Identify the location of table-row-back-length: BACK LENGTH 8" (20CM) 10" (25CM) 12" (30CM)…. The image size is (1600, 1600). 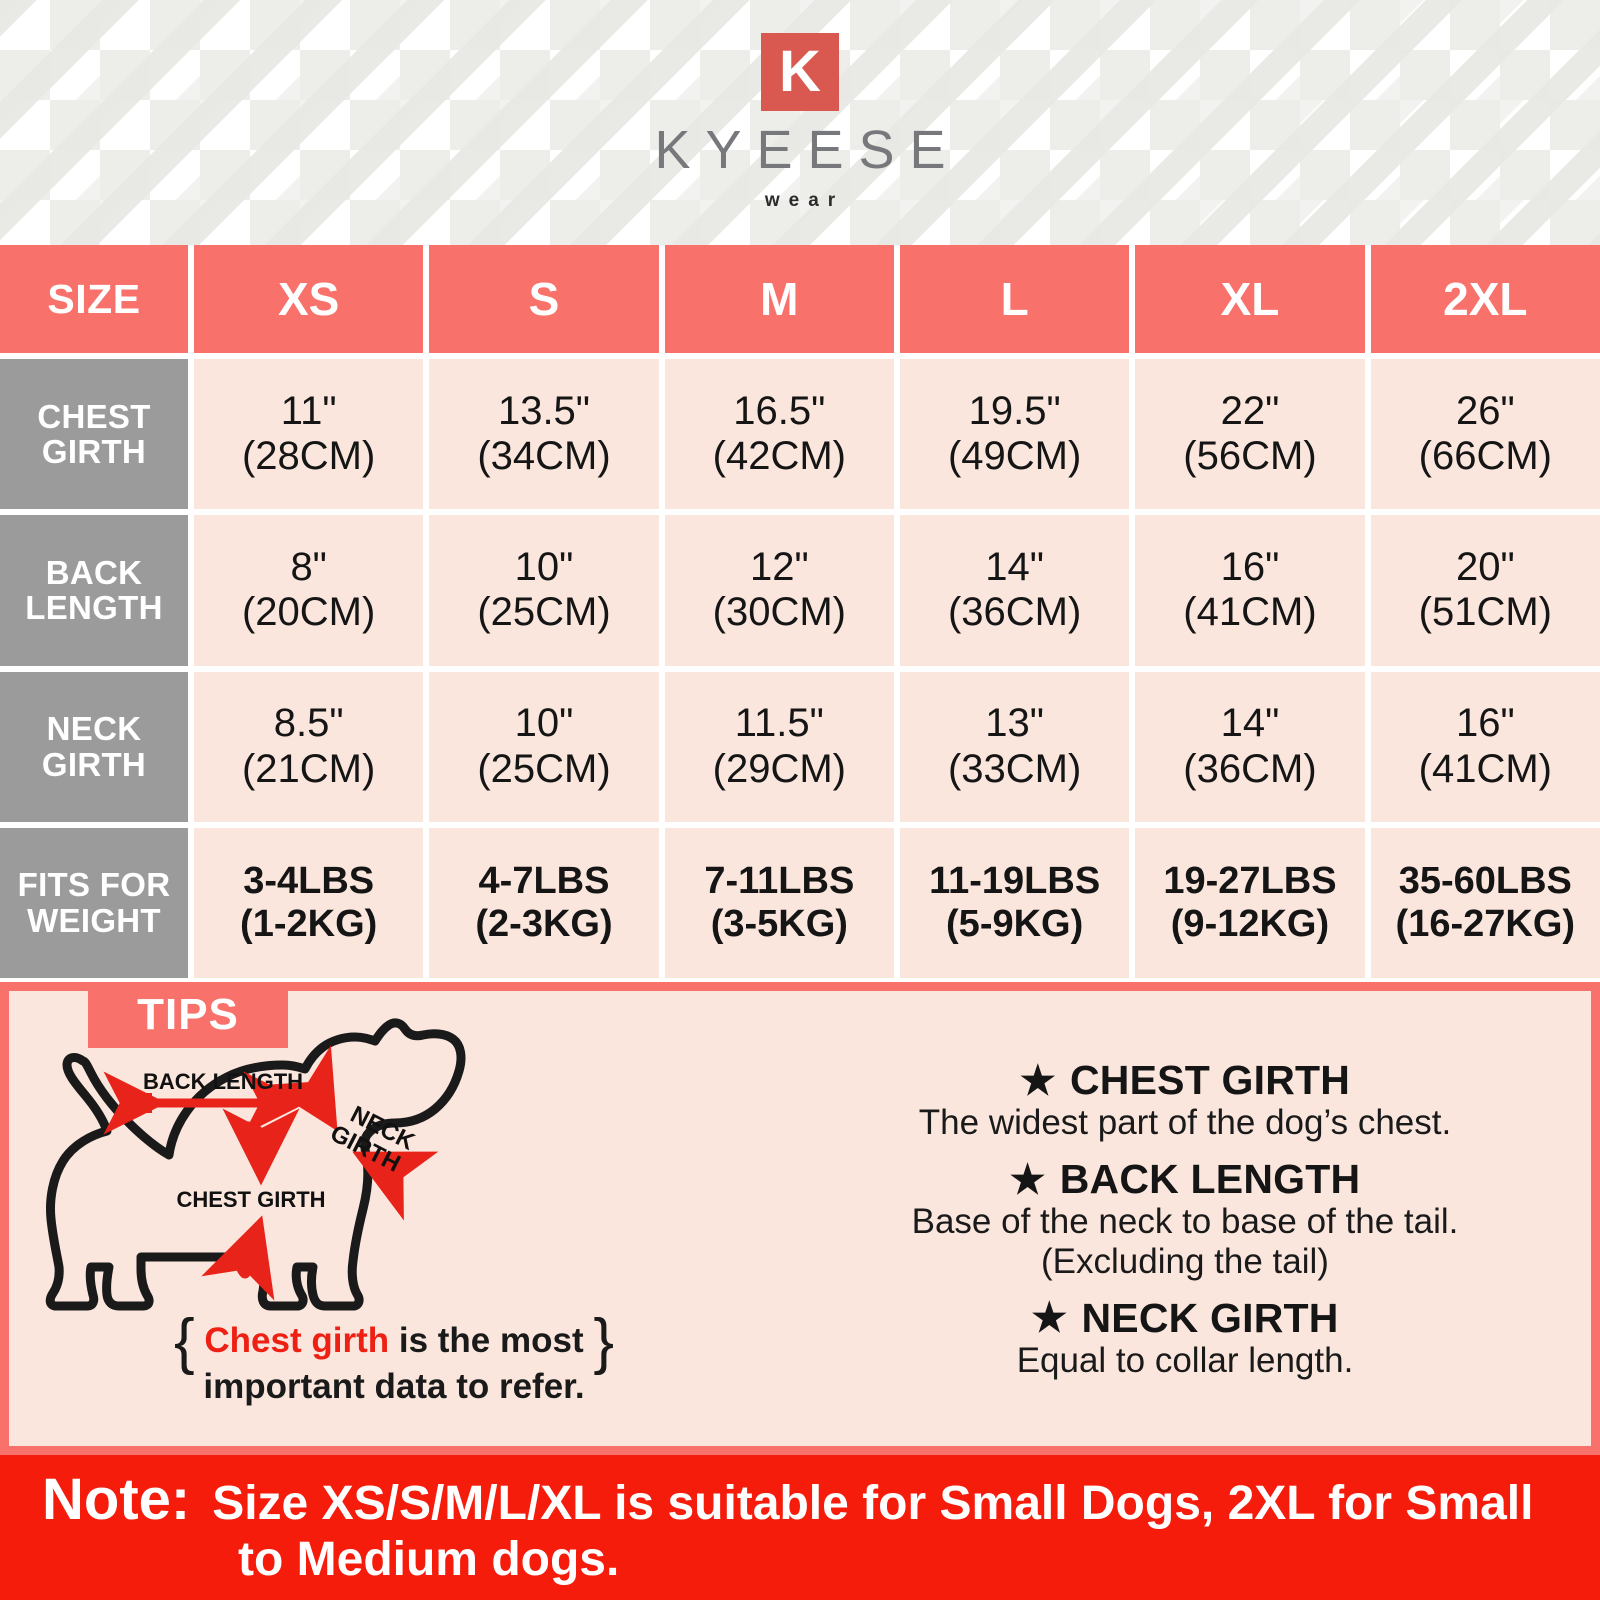
(800, 590).